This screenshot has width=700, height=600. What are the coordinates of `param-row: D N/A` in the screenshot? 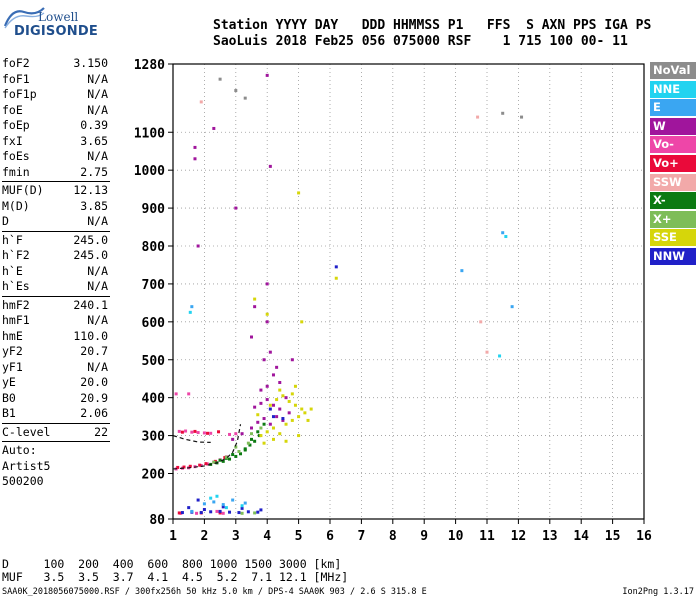 It's located at (56, 222).